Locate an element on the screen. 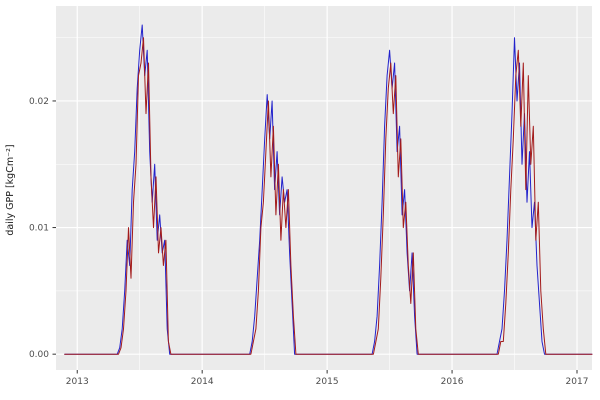 This screenshot has width=600, height=400. y-tick-label: 0.00 is located at coordinates (39, 355).